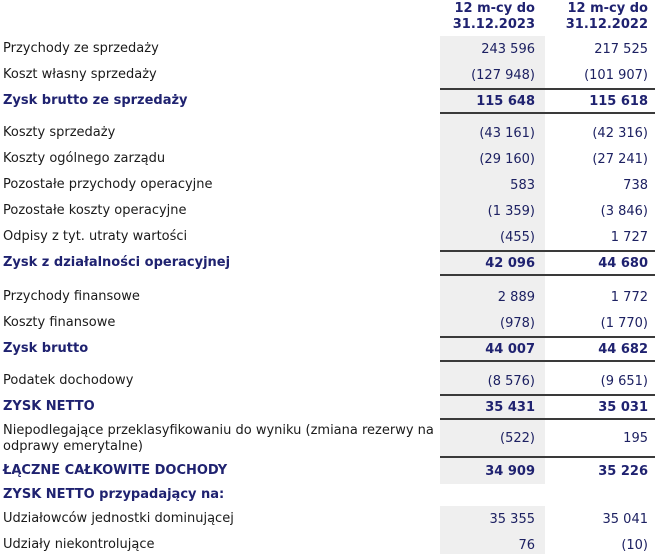  I want to click on table-row: Zysk brutto 44 007 44 682, so click(327, 349).